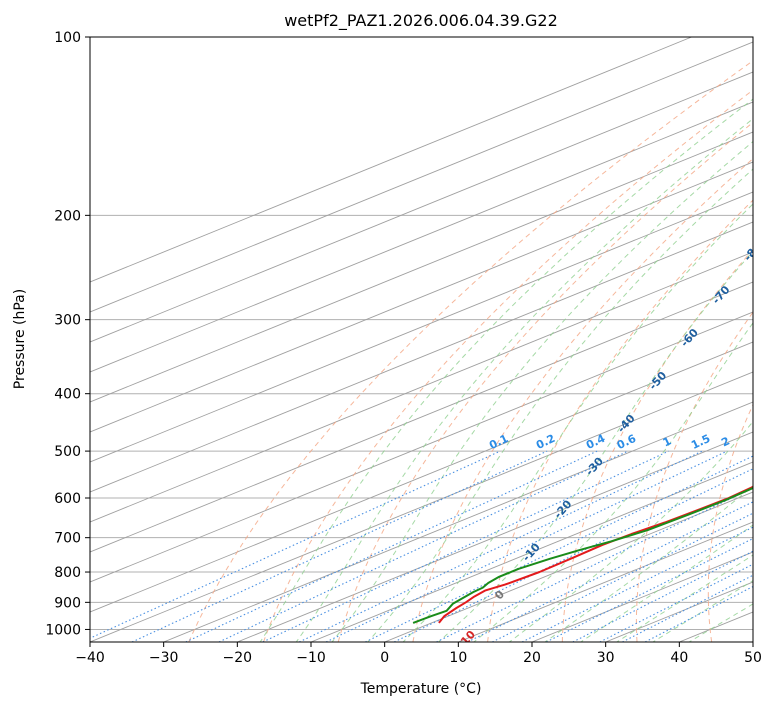 This screenshot has width=775, height=708. I want to click on y-tick-label: 100, so click(67, 38).